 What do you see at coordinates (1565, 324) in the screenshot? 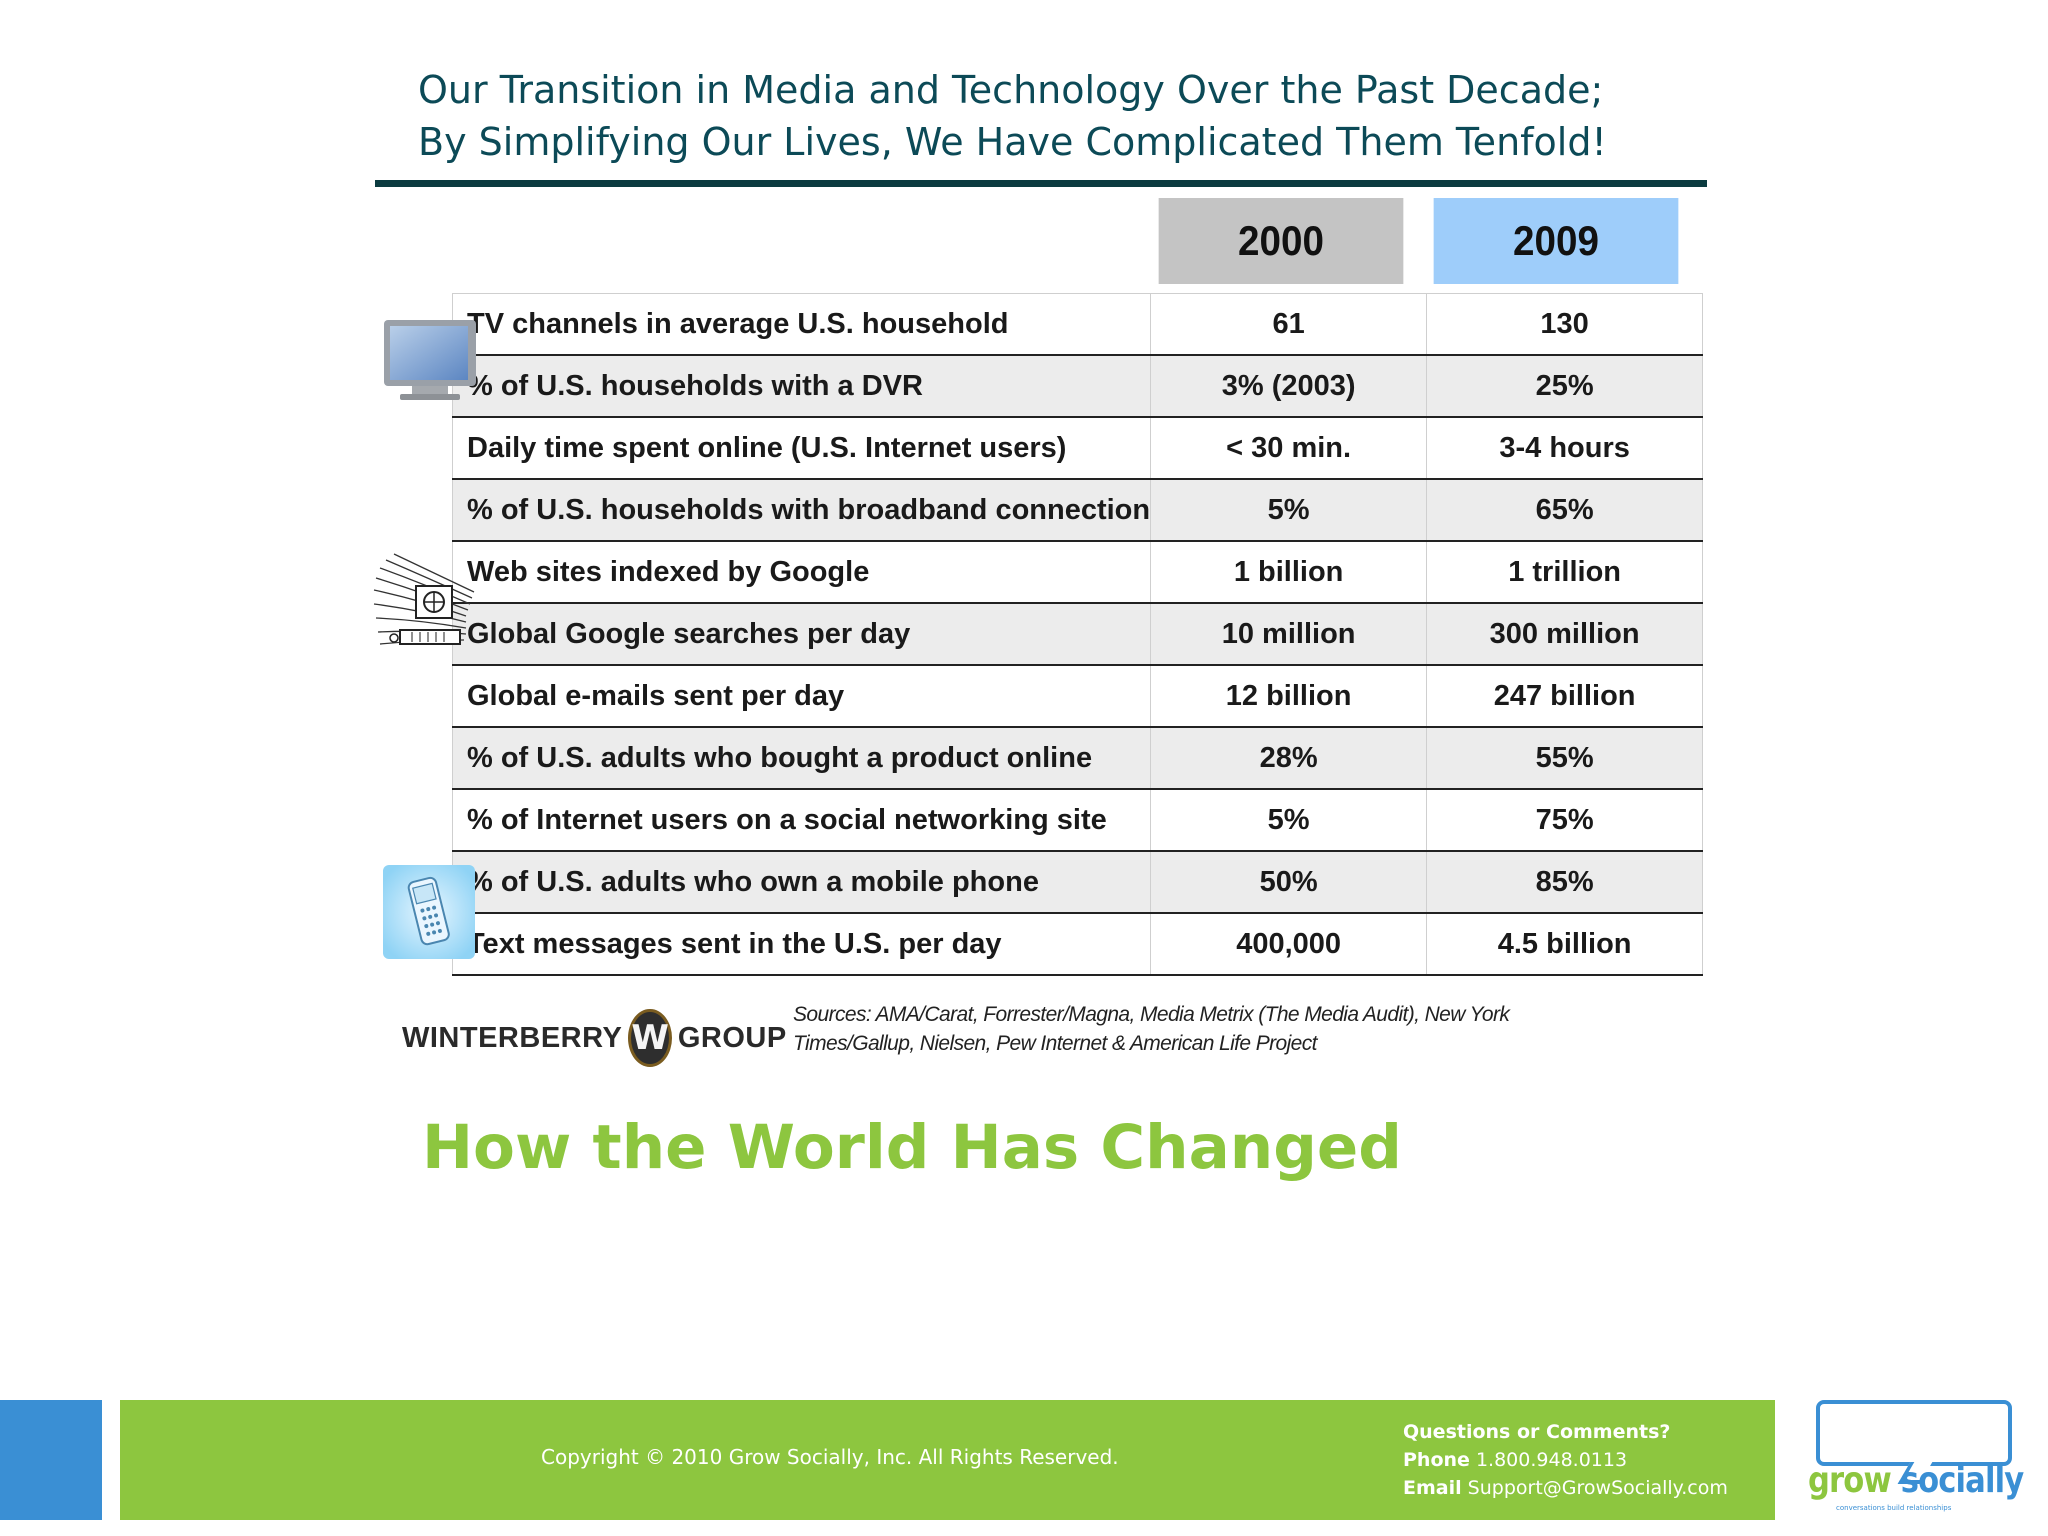
I see `value-2009: 130` at bounding box center [1565, 324].